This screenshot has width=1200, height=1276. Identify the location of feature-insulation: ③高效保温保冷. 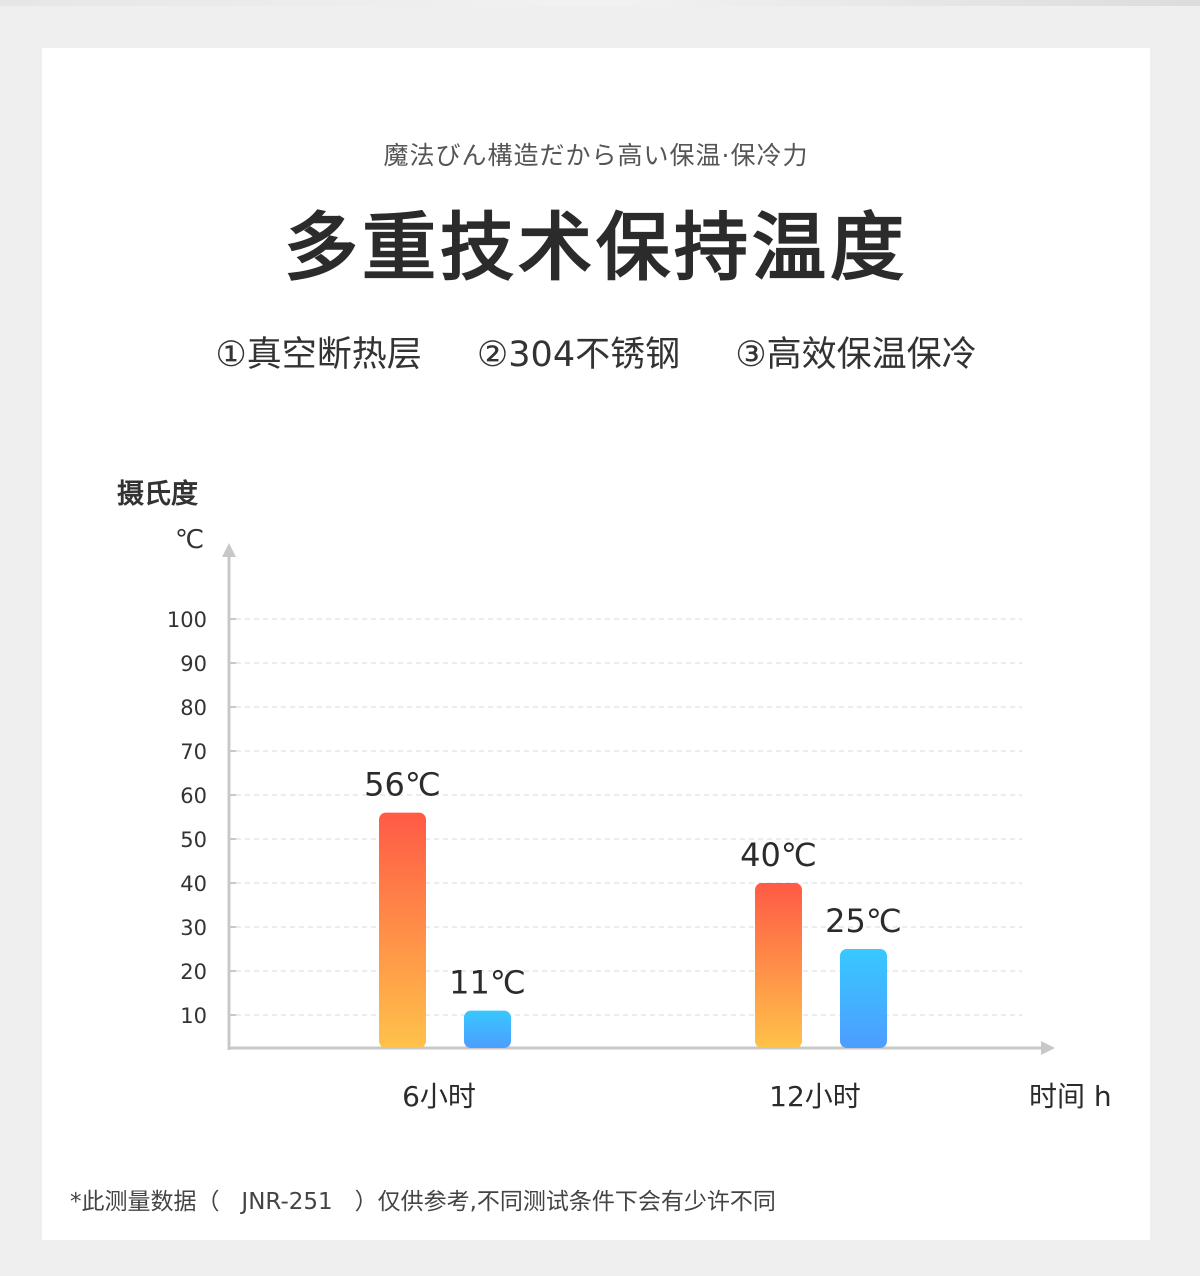
(856, 355).